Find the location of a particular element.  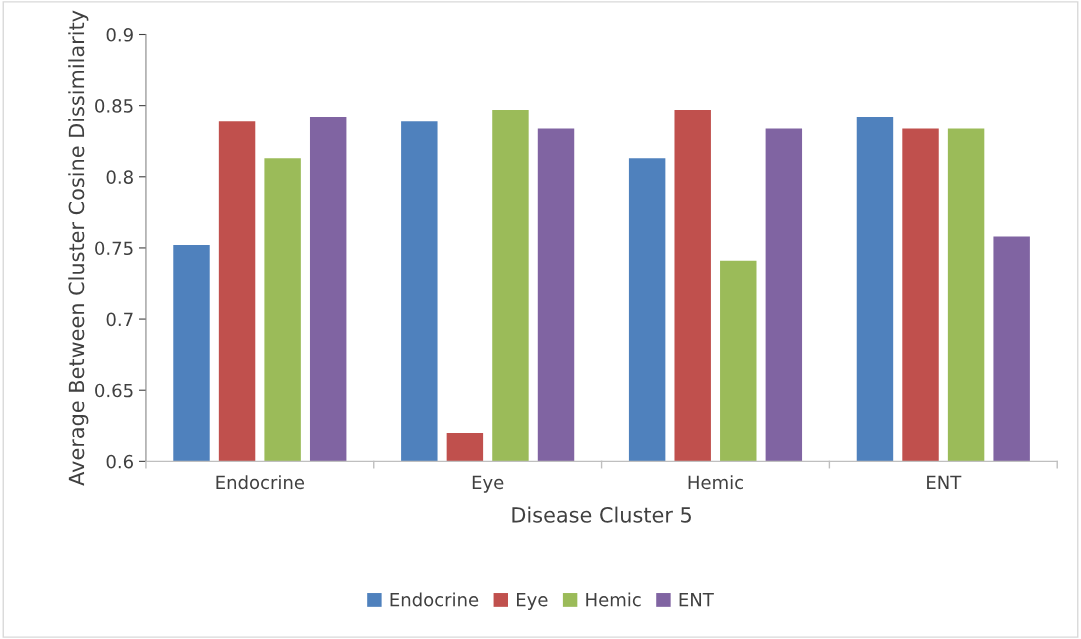

legend-label: Hemic is located at coordinates (613, 599).